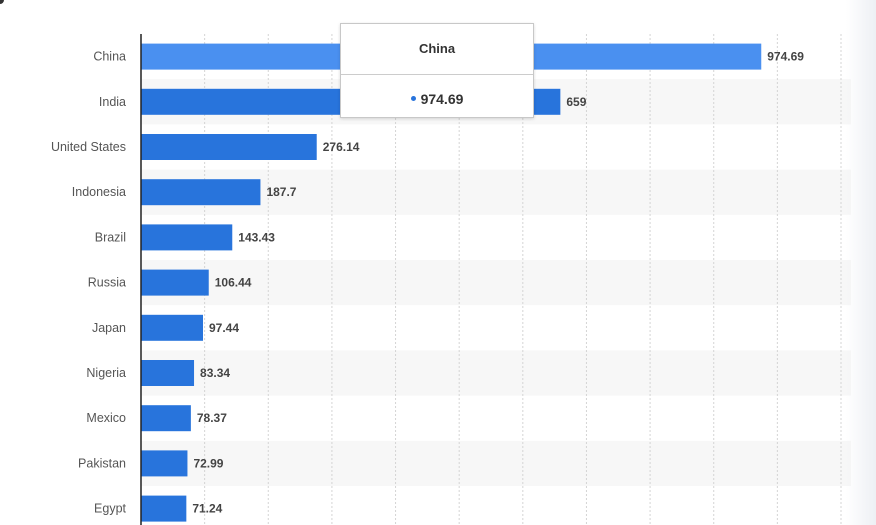  What do you see at coordinates (99, 192) in the screenshot?
I see `category-label: Indonesia` at bounding box center [99, 192].